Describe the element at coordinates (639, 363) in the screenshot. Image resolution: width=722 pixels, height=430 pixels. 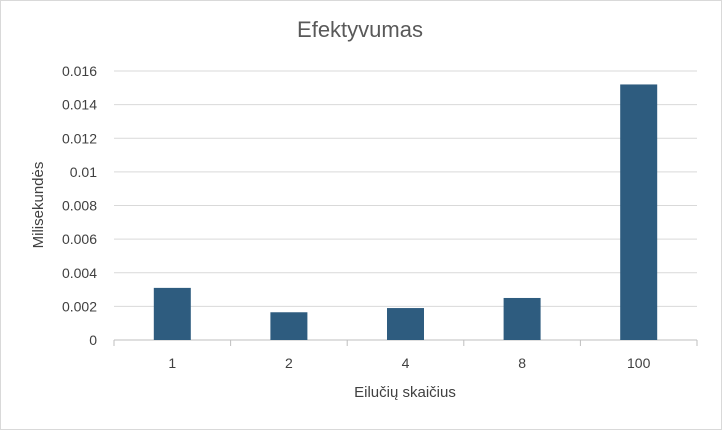
I see `x-tick-label: 100` at that location.